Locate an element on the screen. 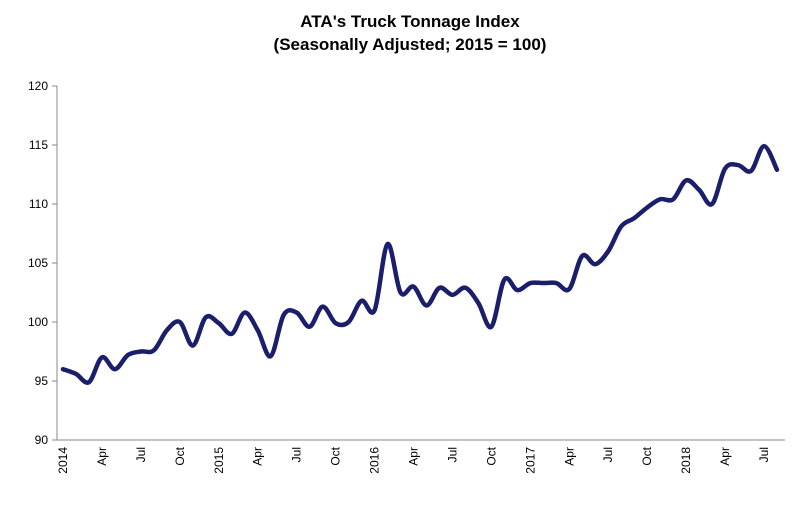 Image resolution: width=800 pixels, height=532 pixels. y-tick-label: 110 is located at coordinates (38, 204).